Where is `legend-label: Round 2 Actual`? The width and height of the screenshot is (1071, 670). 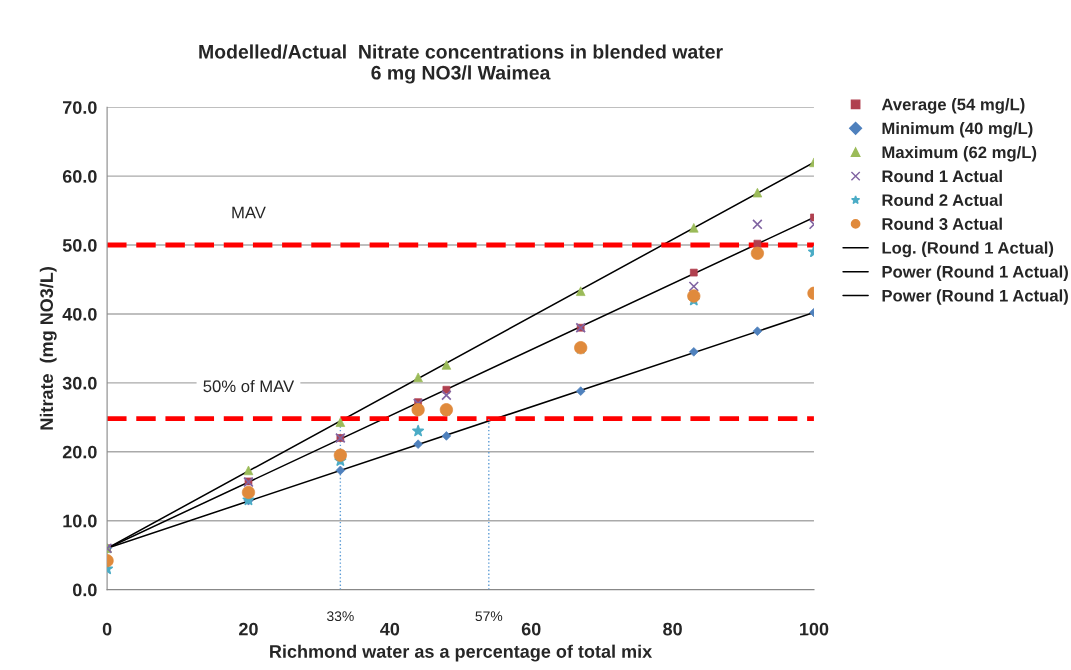
legend-label: Round 2 Actual is located at coordinates (942, 200).